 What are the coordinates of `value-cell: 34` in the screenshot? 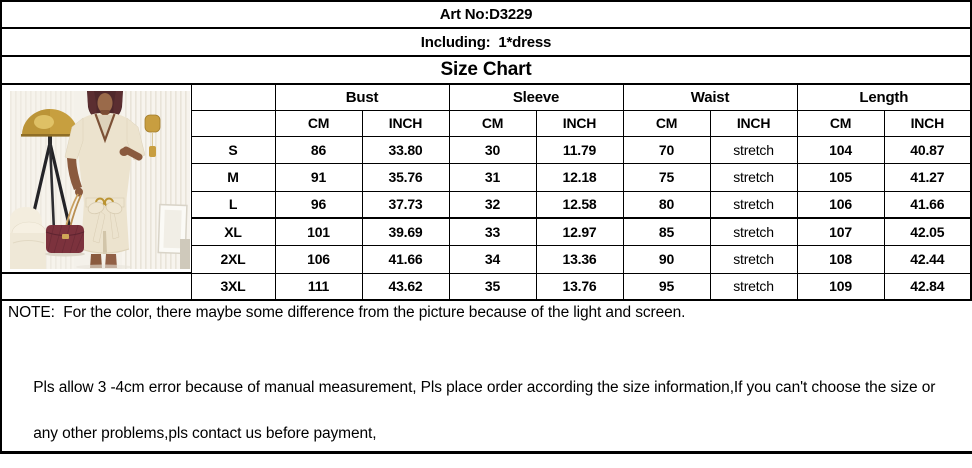 It's located at (492, 259).